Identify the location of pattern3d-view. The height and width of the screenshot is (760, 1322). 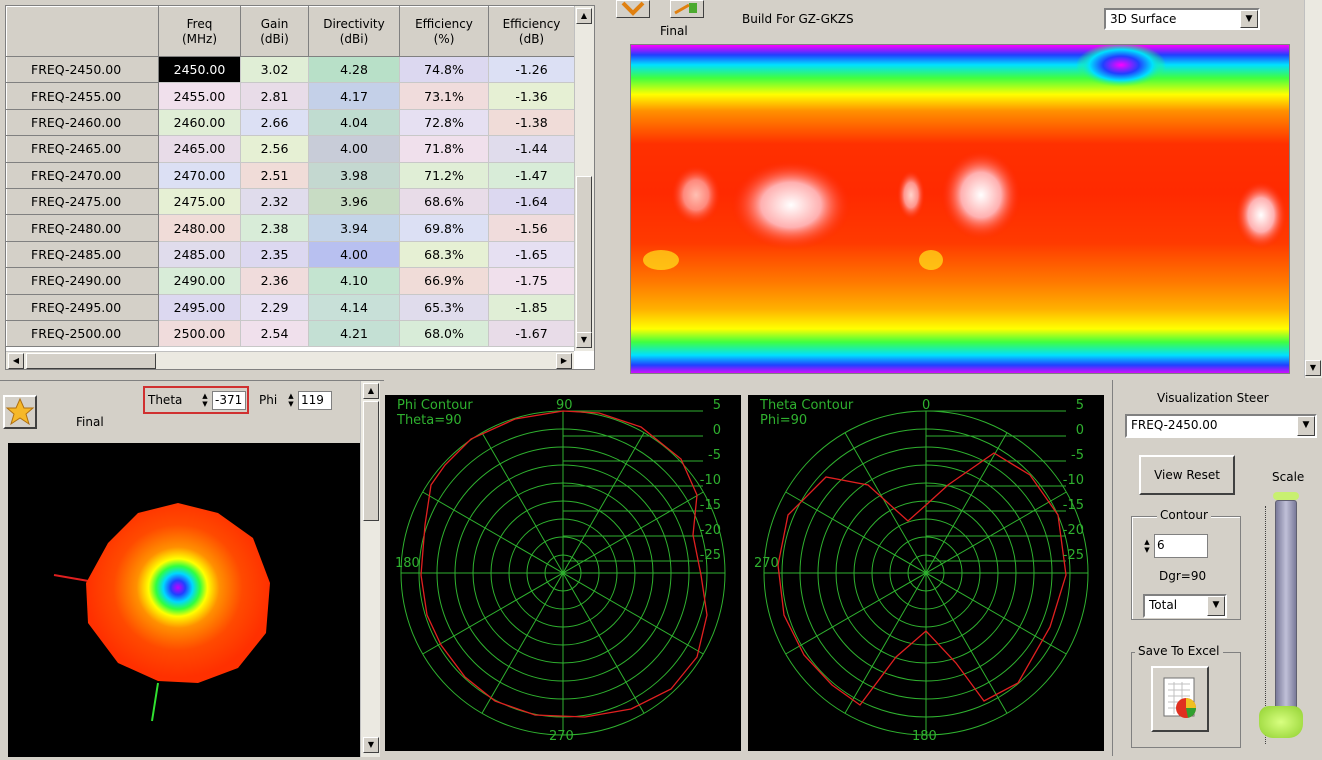
(184, 600).